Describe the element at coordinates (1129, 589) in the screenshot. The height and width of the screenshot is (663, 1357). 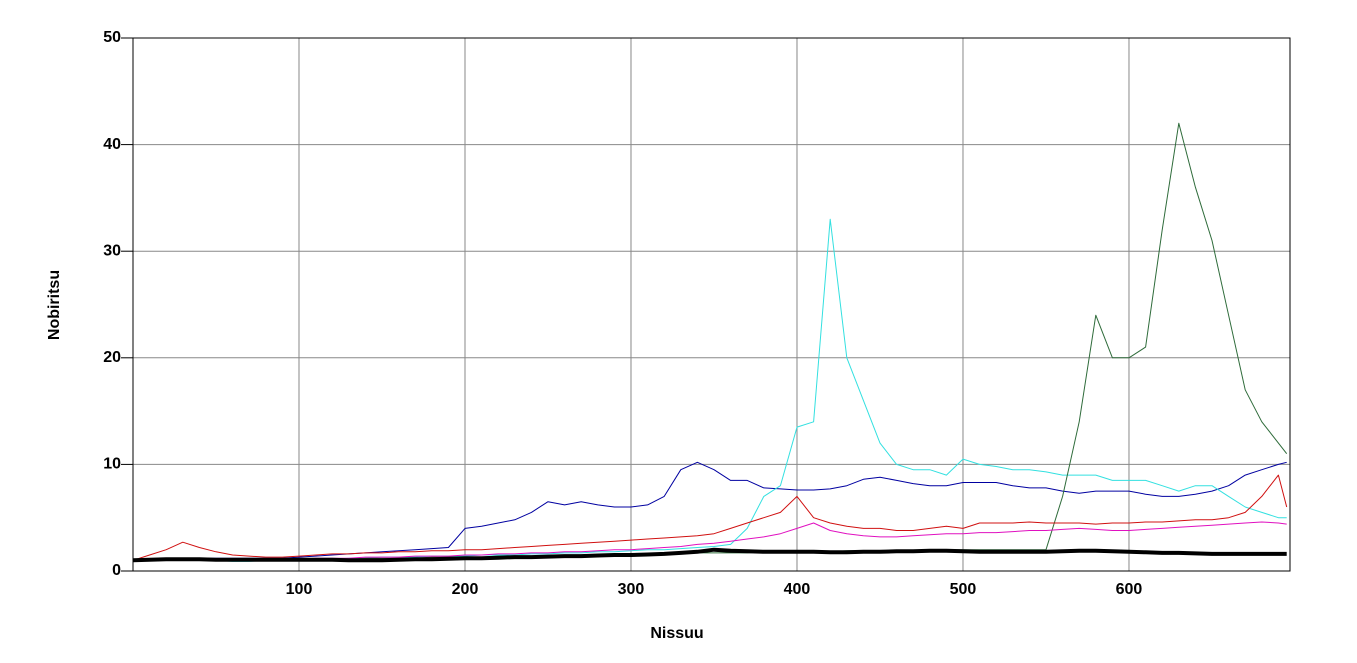
I see `x-tick-label: 600` at that location.